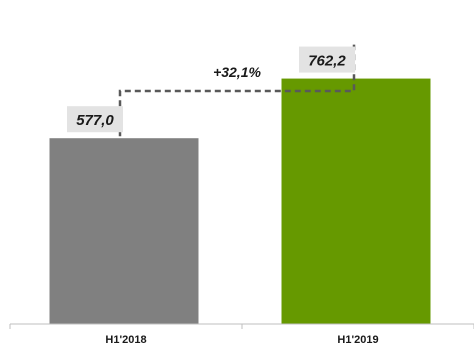 The width and height of the screenshot is (474, 350). I want to click on x-tick-label-1: H1'2018, so click(125, 340).